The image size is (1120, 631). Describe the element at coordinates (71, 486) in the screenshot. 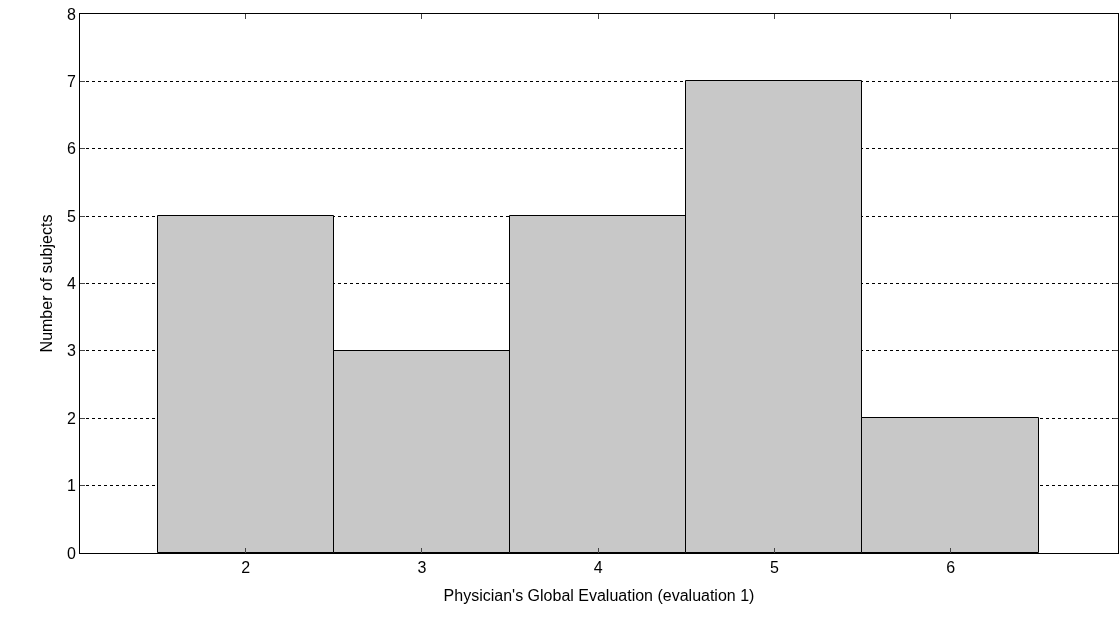

I see `y-tick-label: 1` at that location.